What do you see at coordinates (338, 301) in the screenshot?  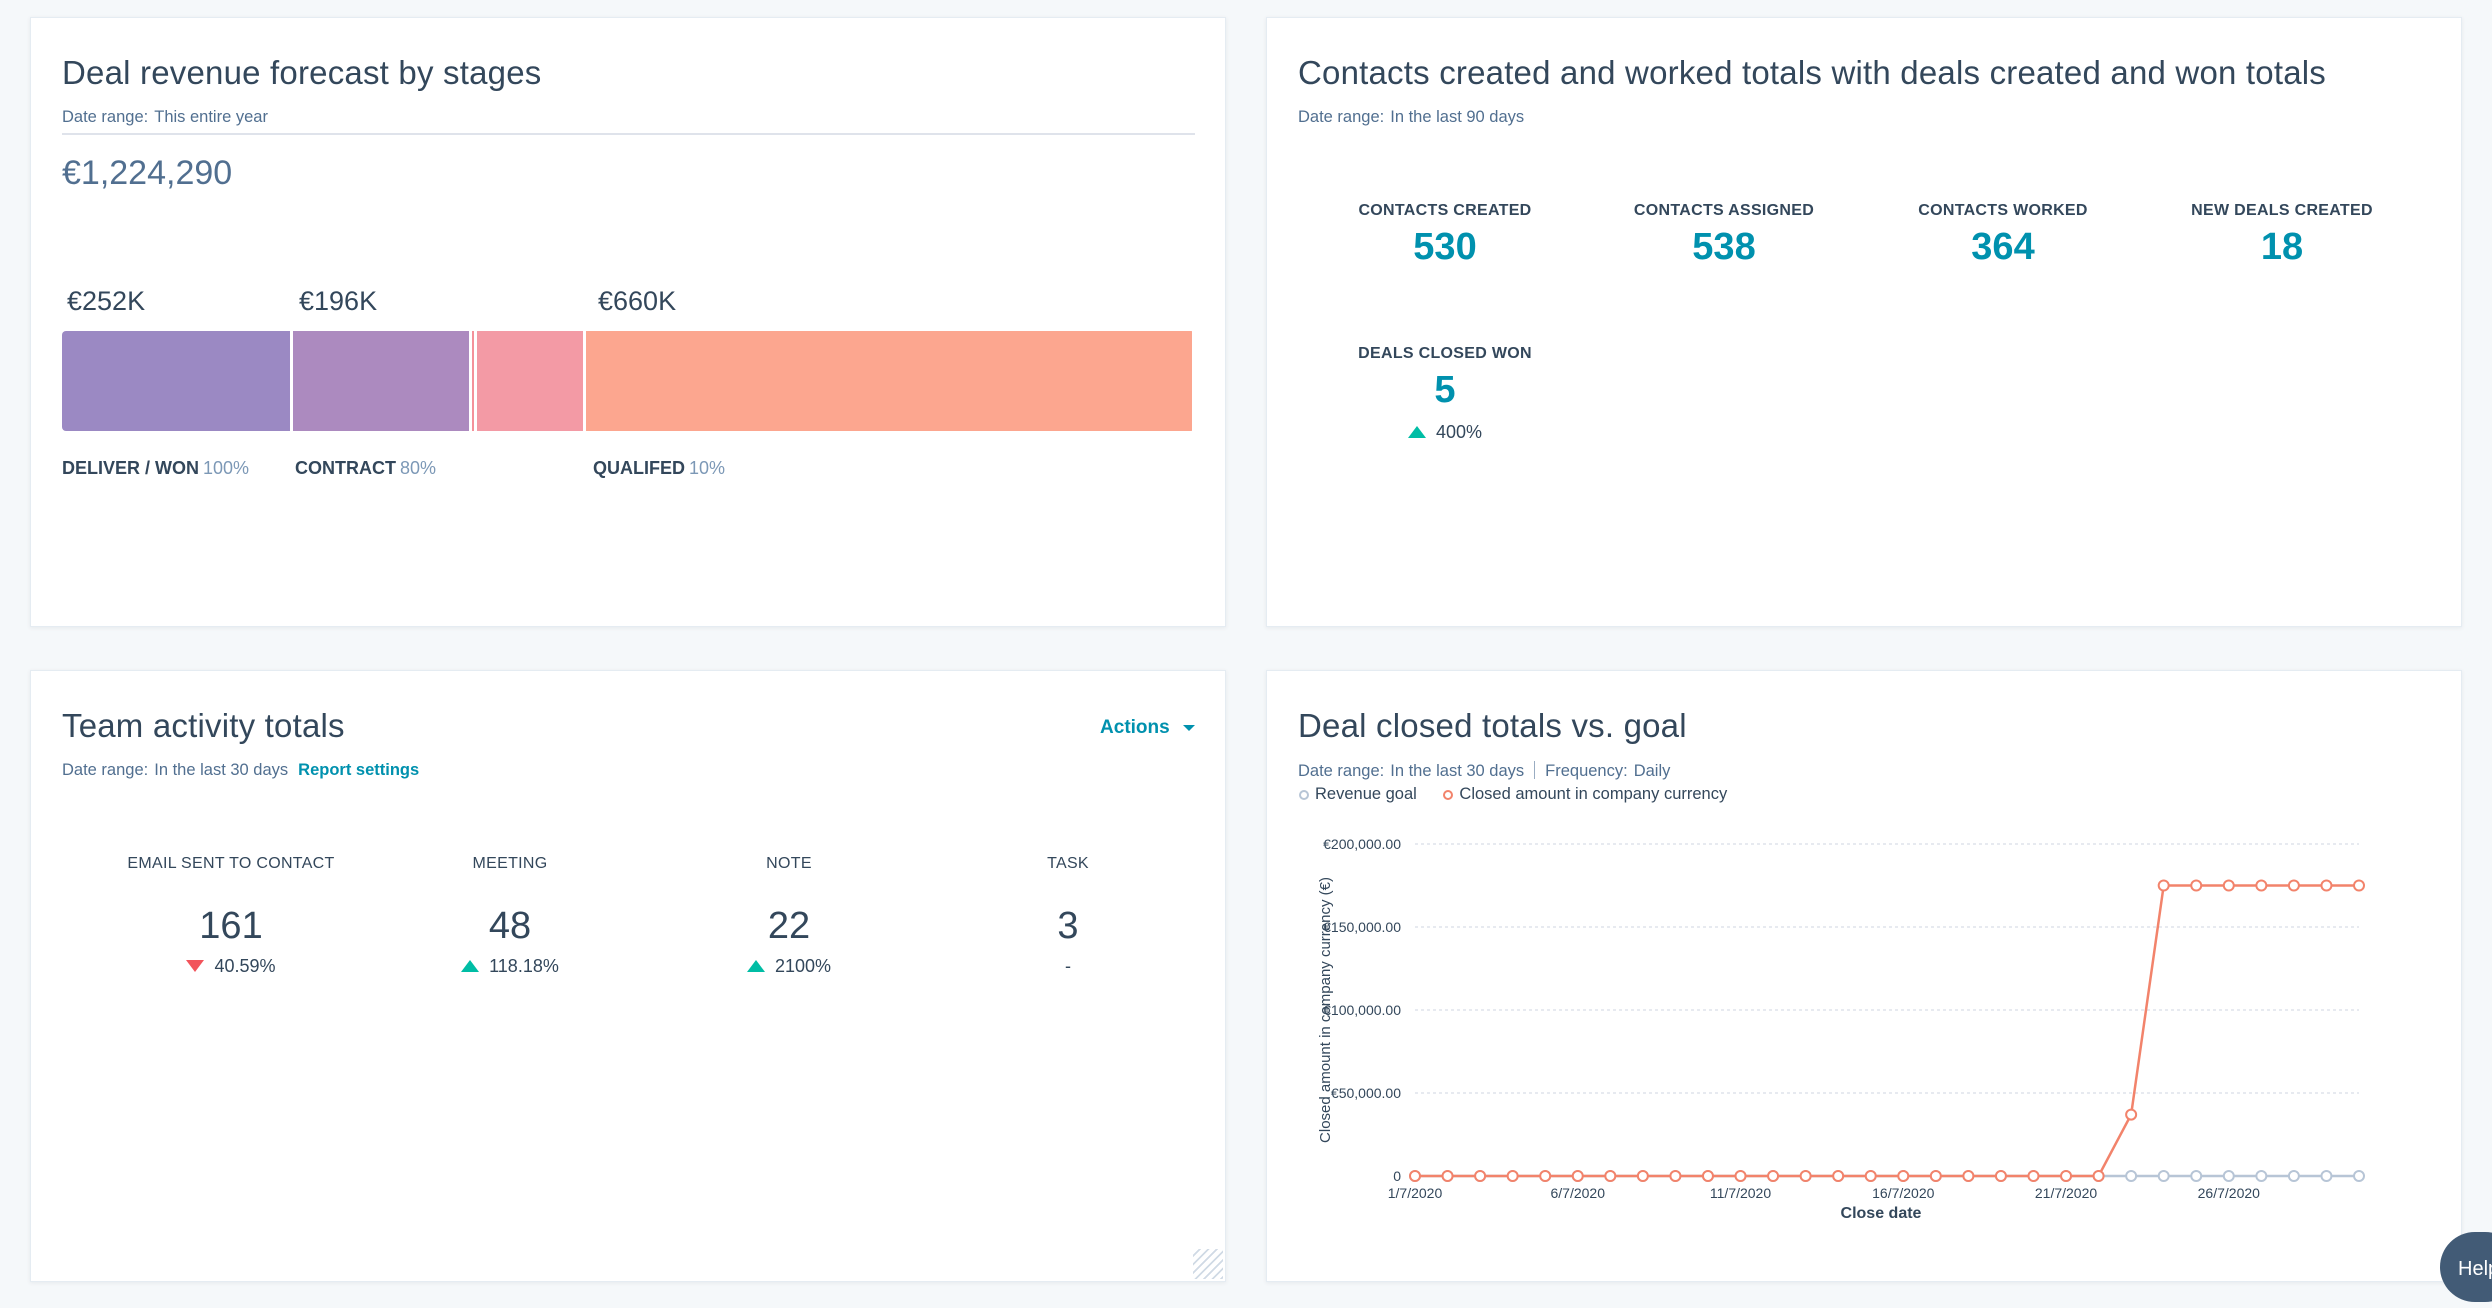 I see `segment-amount: €196K` at bounding box center [338, 301].